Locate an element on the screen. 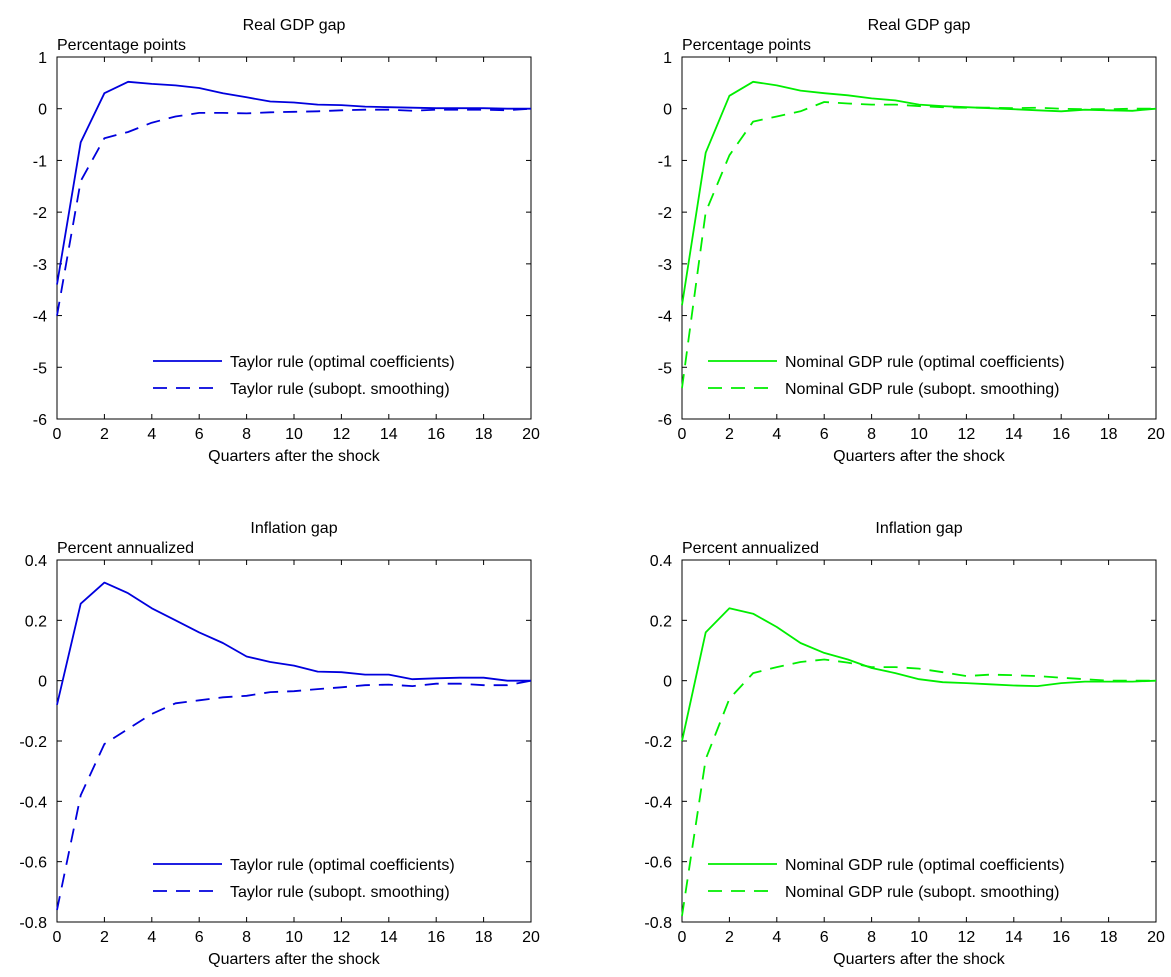 This screenshot has height=977, width=1171. chart0-xtick-label: 2 is located at coordinates (104, 434).